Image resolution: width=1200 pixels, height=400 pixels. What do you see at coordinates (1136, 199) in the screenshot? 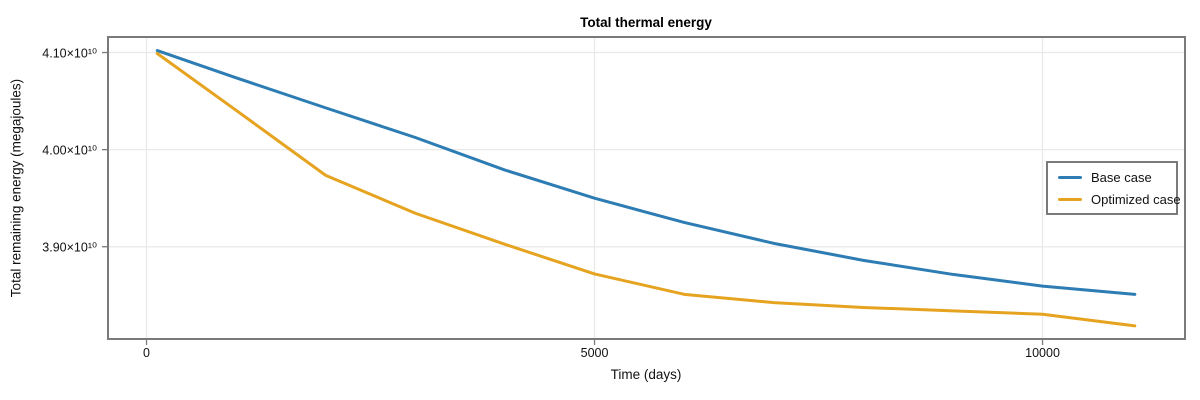
I see `legend-label-optimized-case: Optimized case` at bounding box center [1136, 199].